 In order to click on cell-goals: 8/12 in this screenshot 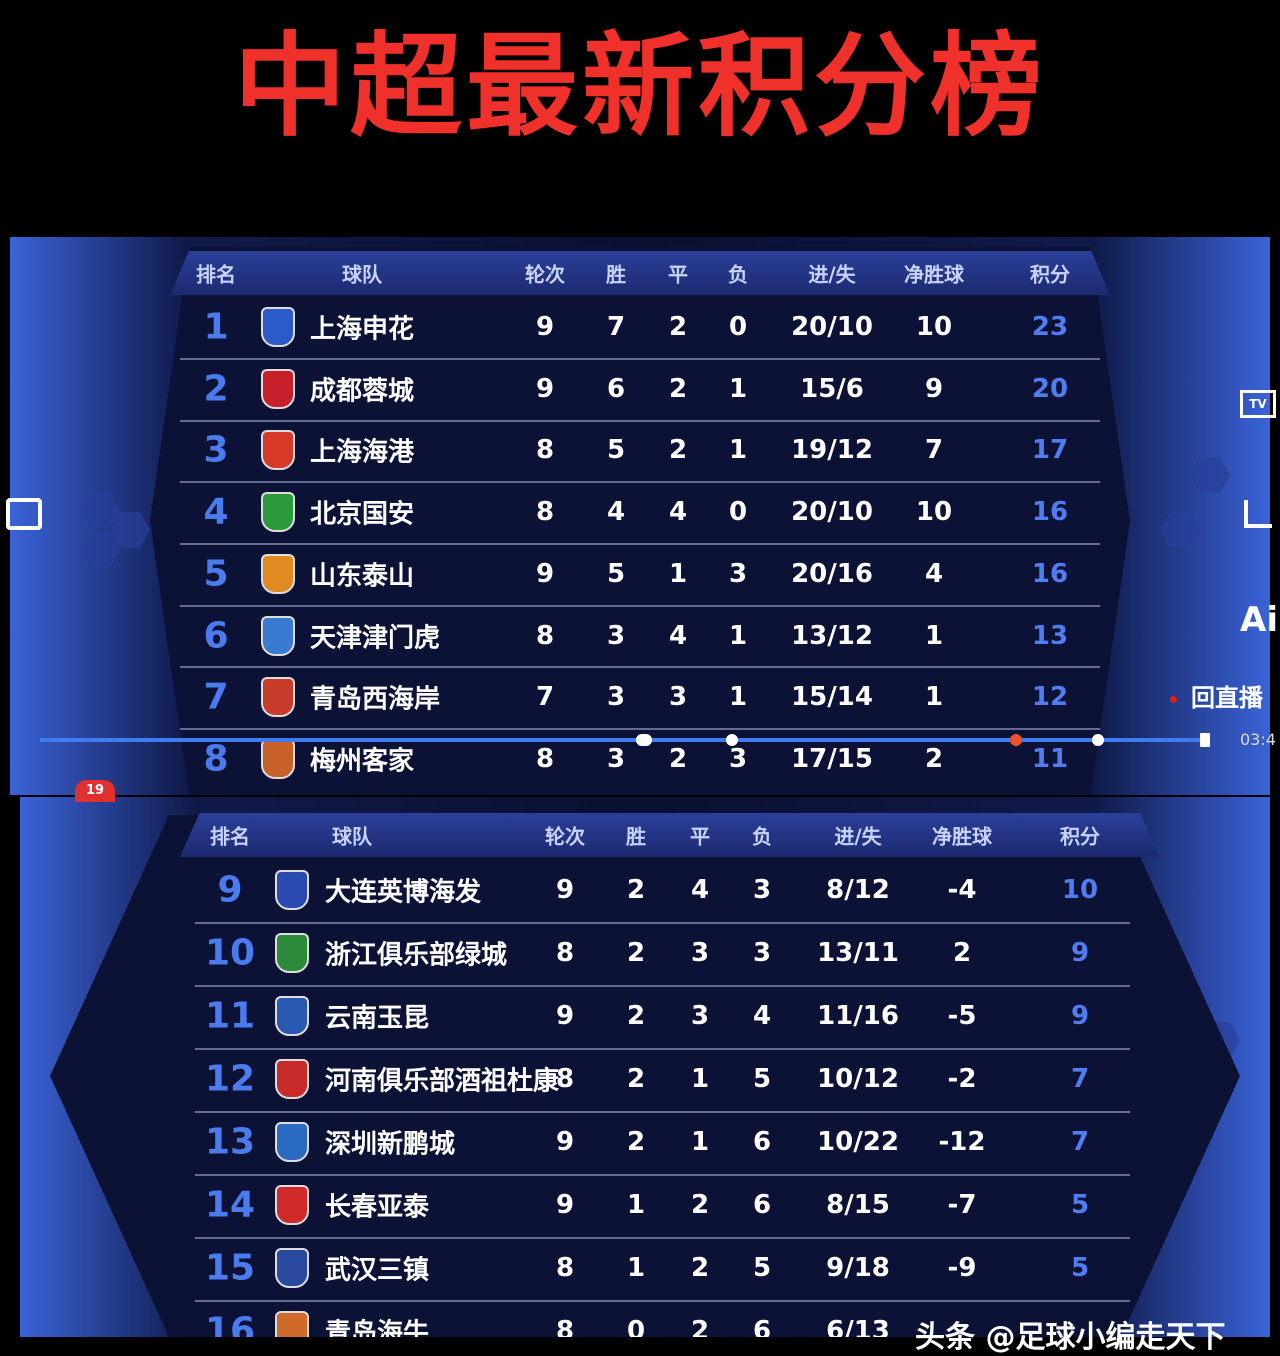, I will do `click(858, 890)`.